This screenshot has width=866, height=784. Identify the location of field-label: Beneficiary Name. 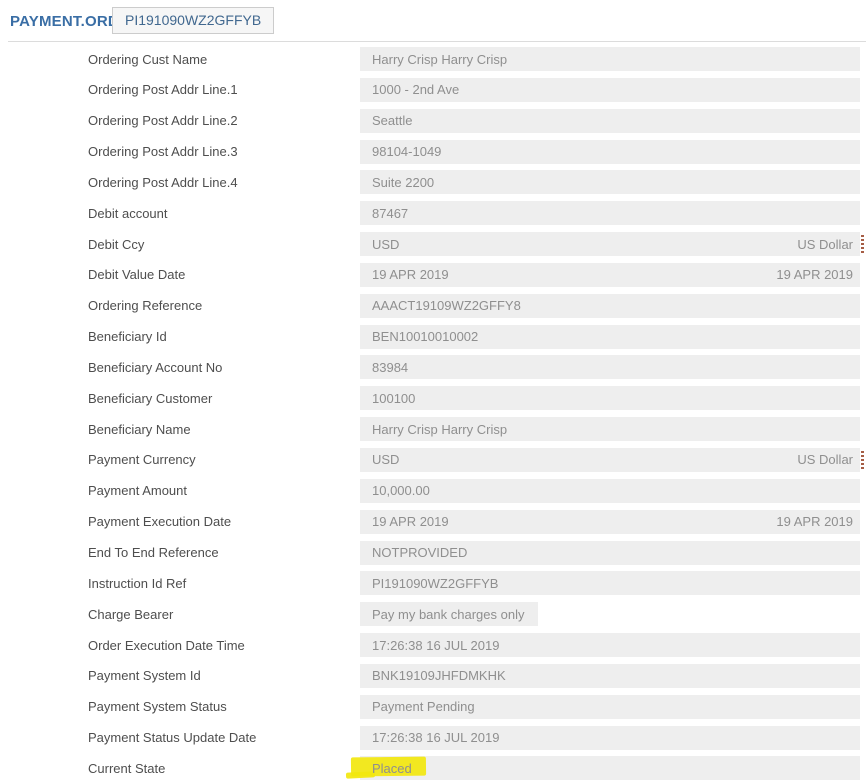
(139, 429).